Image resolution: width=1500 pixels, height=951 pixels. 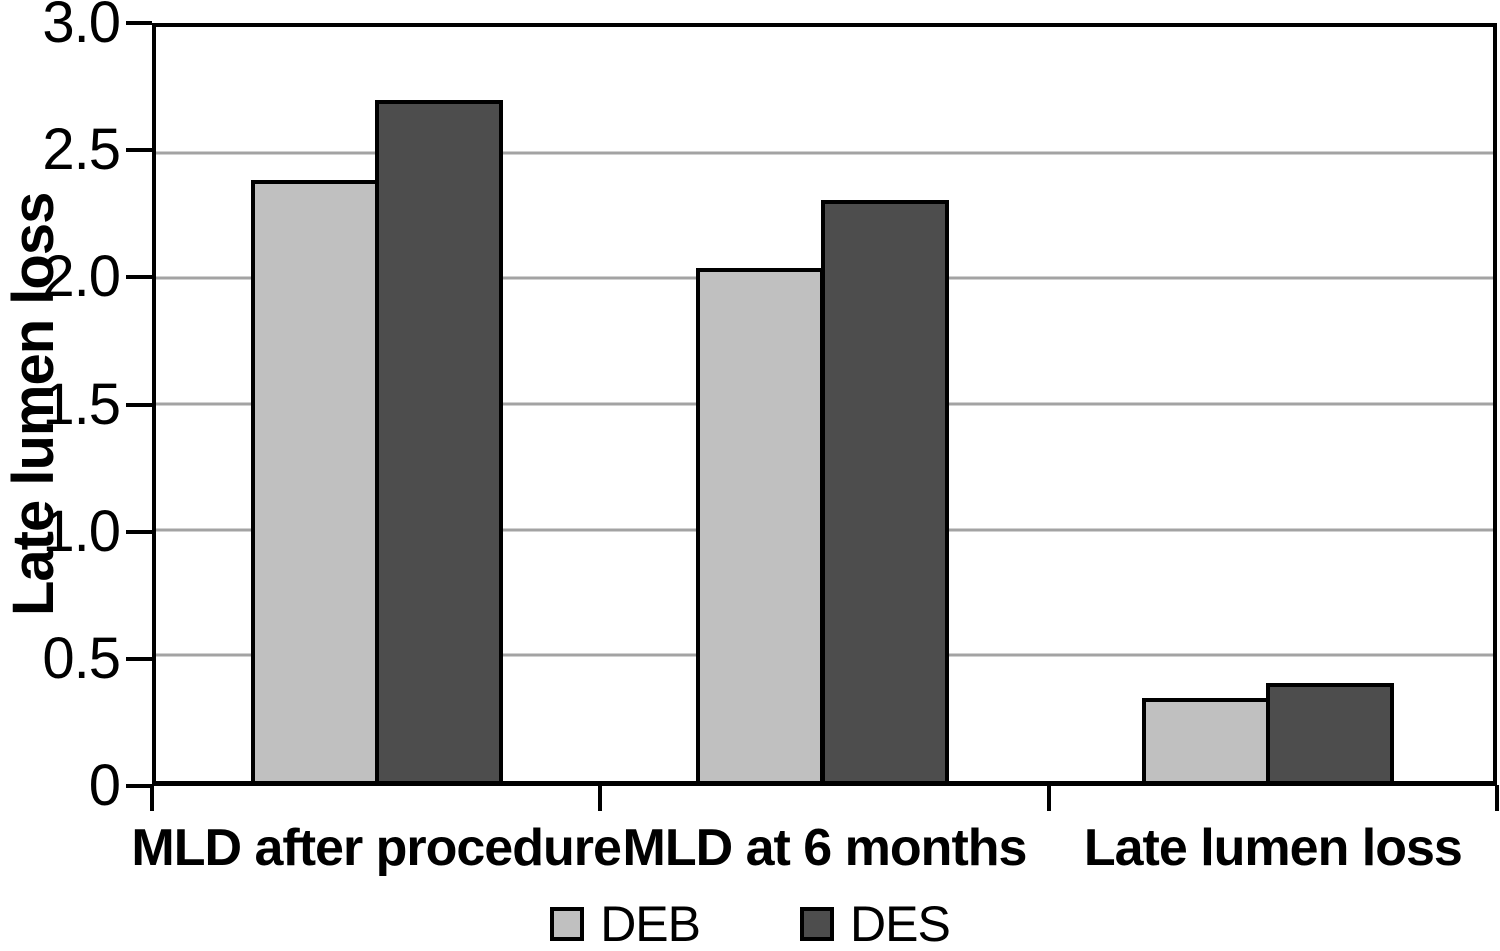 What do you see at coordinates (825, 848) in the screenshot?
I see `x-axis-label-2: MLD at 6 months` at bounding box center [825, 848].